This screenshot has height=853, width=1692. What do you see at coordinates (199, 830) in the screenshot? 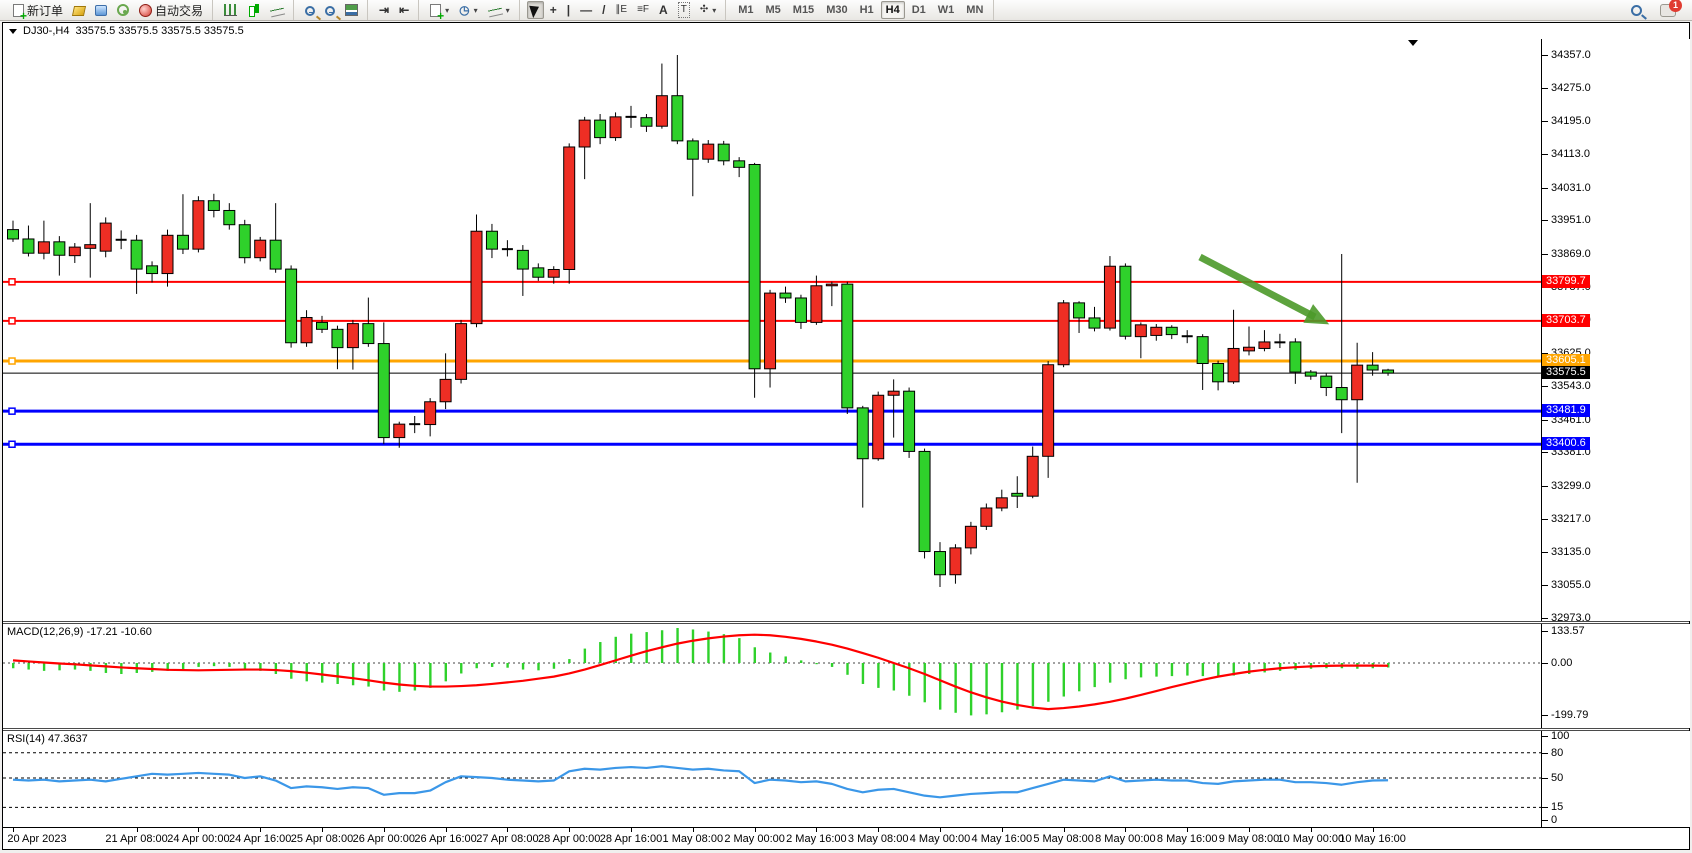
I see `time-axis-tick` at bounding box center [199, 830].